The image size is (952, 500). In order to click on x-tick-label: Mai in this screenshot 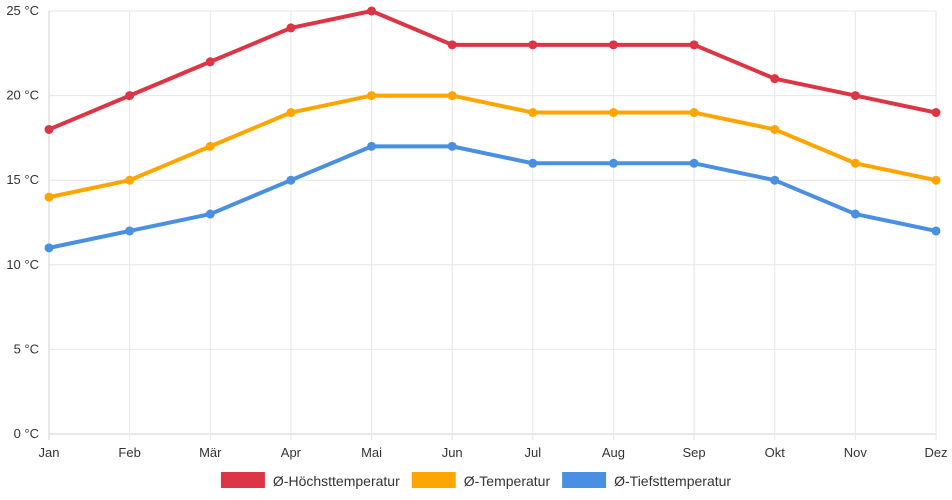, I will do `click(371, 452)`.